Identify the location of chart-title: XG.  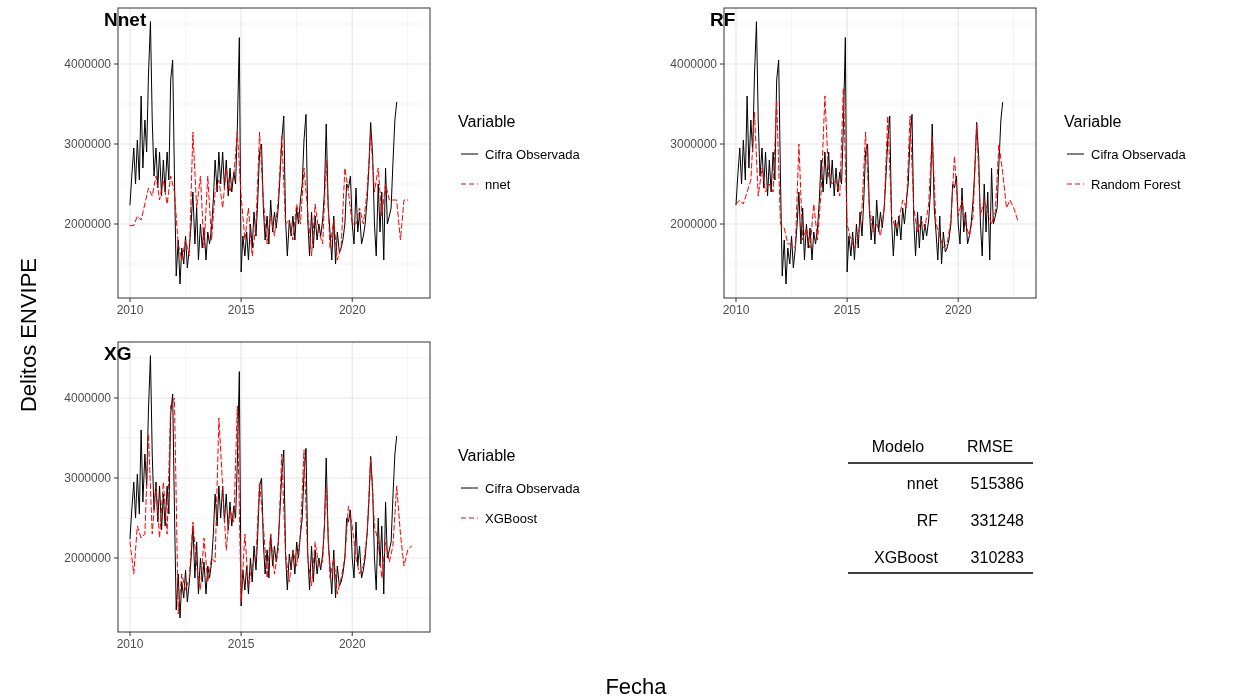
(118, 353).